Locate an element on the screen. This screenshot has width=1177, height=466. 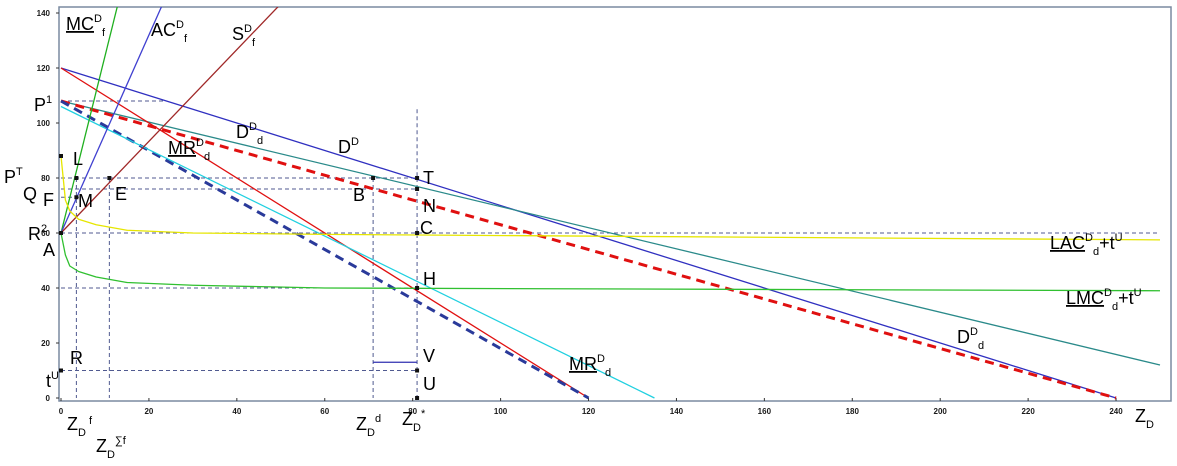
label-b: B is located at coordinates (359, 195).